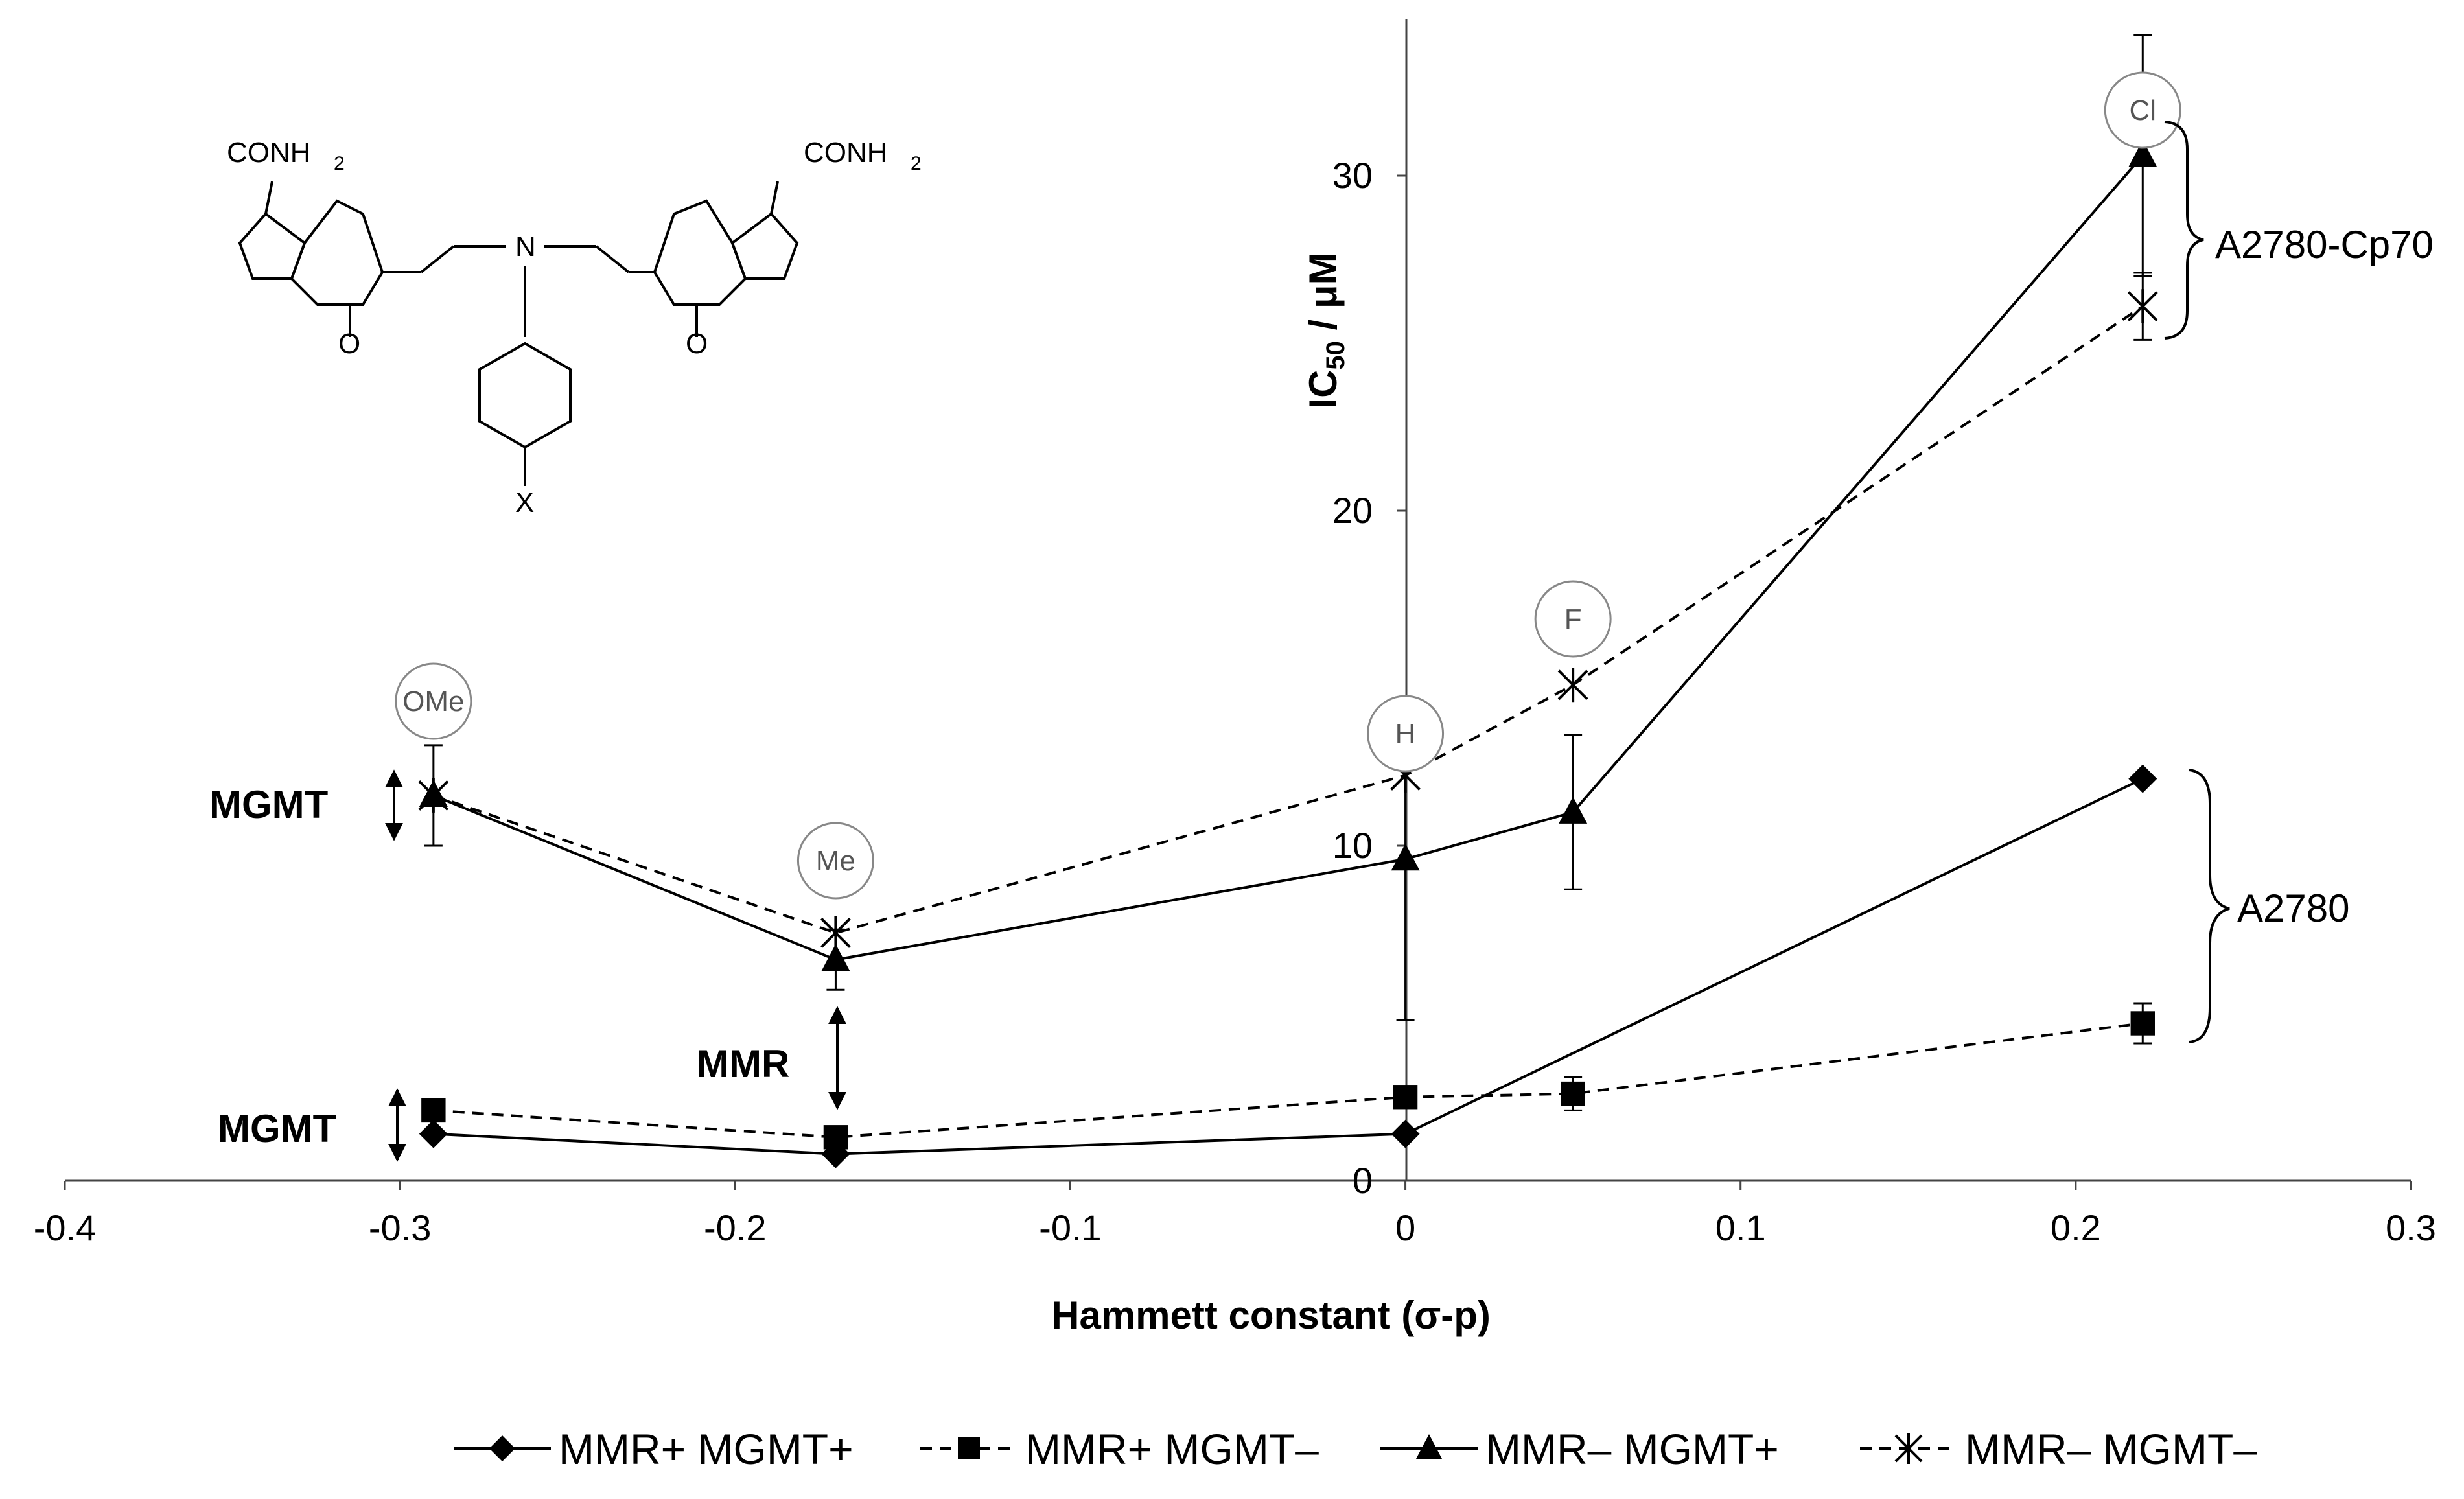  Describe the element at coordinates (1353, 845) in the screenshot. I see `y-tick-label: 10` at that location.